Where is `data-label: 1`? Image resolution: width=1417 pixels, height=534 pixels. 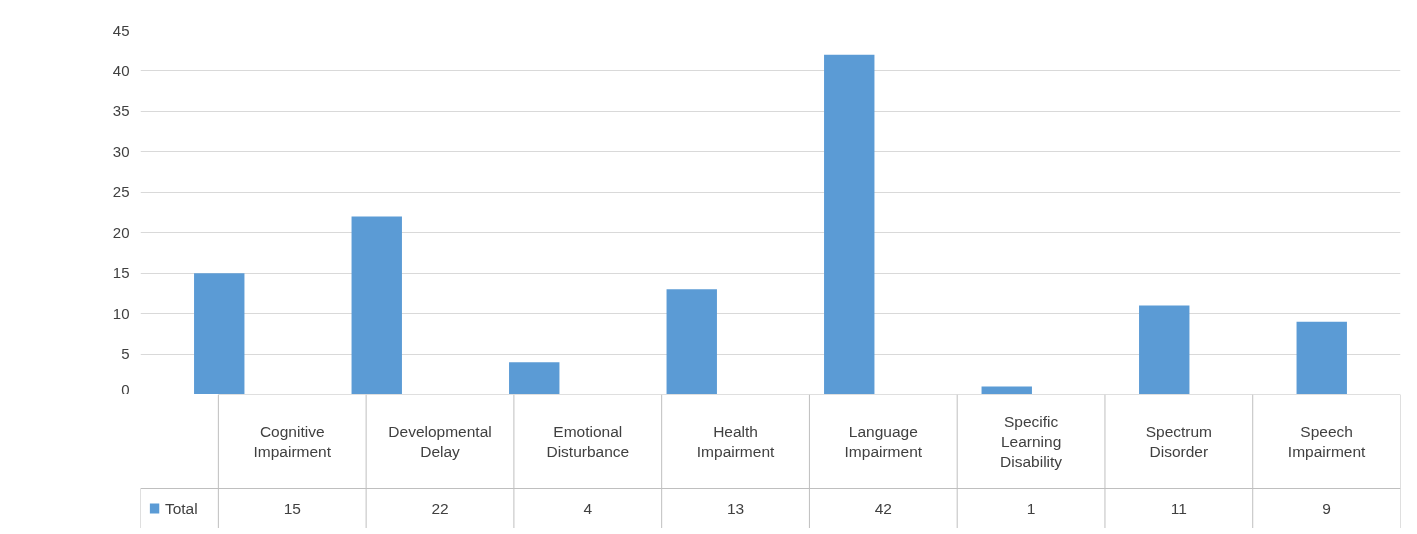
data-label: 1 is located at coordinates (1031, 508).